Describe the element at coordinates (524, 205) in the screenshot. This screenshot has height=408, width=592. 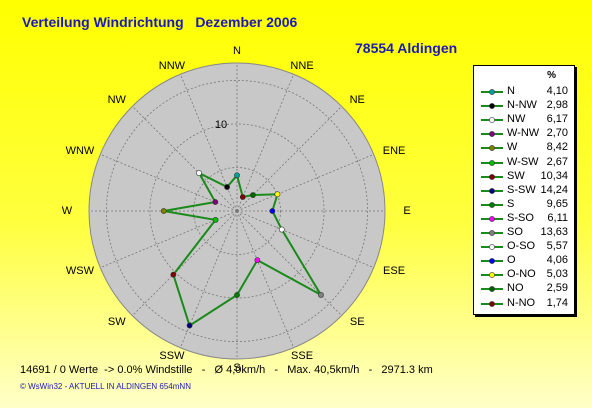
I see `legend-item: S 9,65` at that location.